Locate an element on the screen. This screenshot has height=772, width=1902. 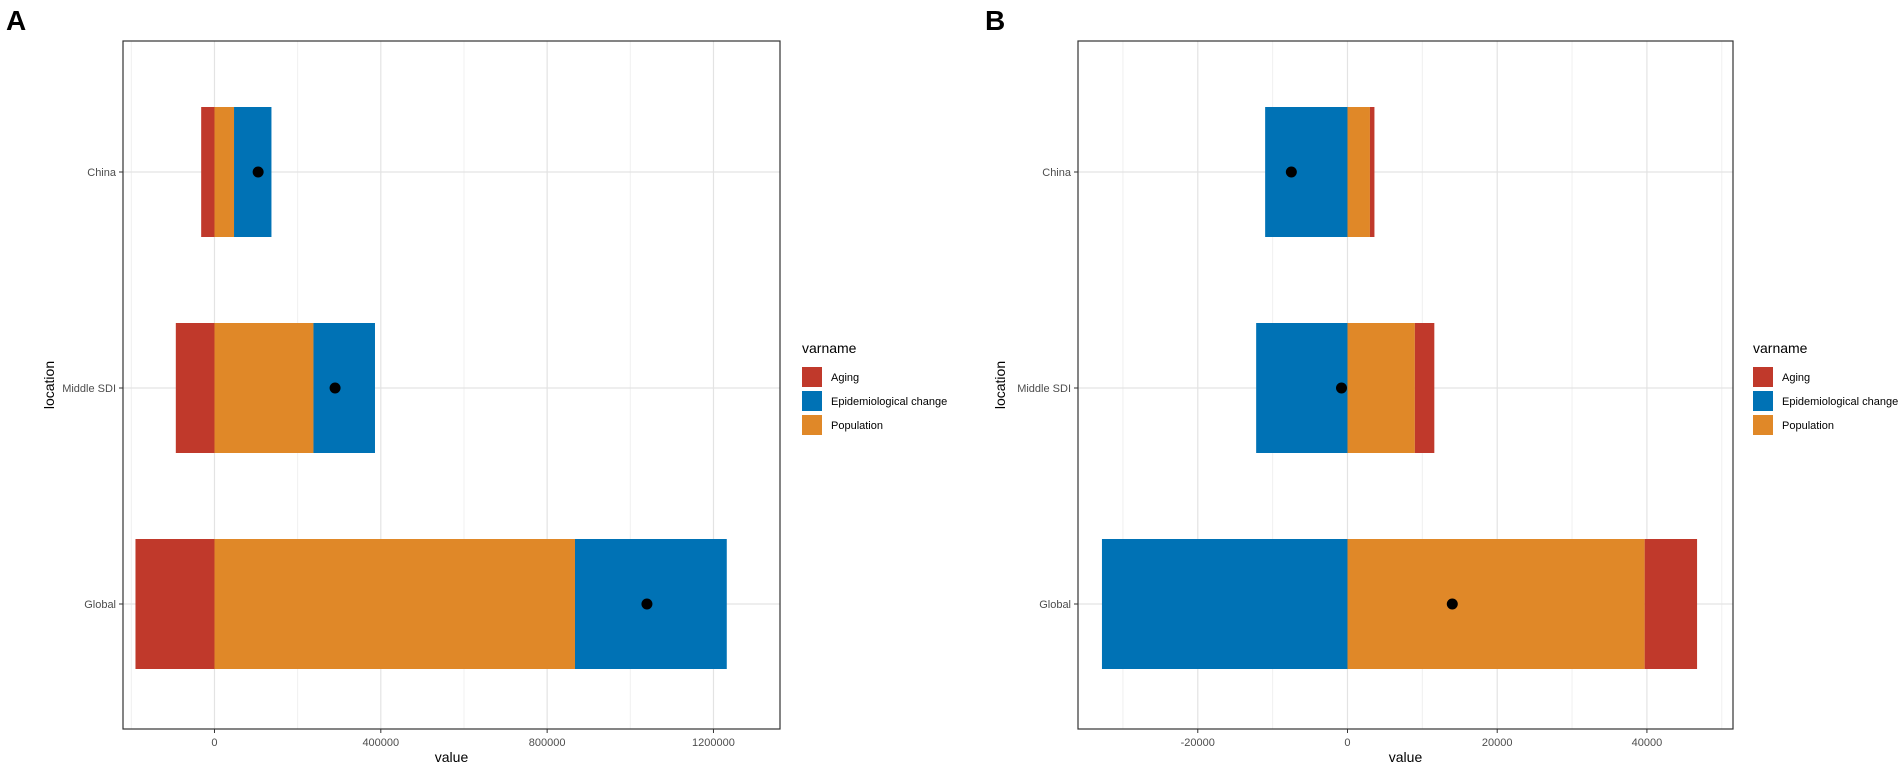
panel-label: B is located at coordinates (995, 20).